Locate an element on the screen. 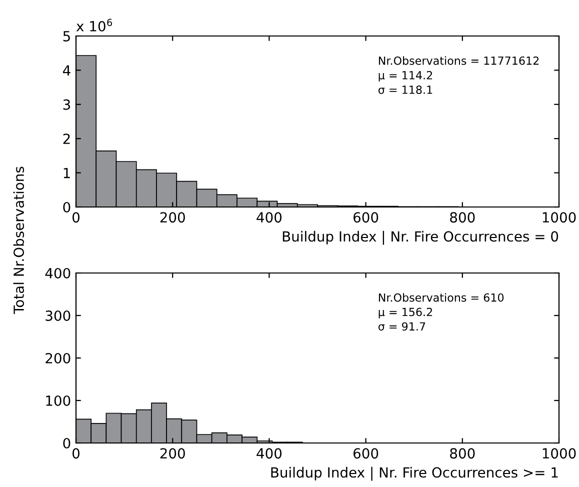 The width and height of the screenshot is (579, 487). x-axis-title: Buildup Index | Nr. Fire Occurrences >= 1 is located at coordinates (414, 473).